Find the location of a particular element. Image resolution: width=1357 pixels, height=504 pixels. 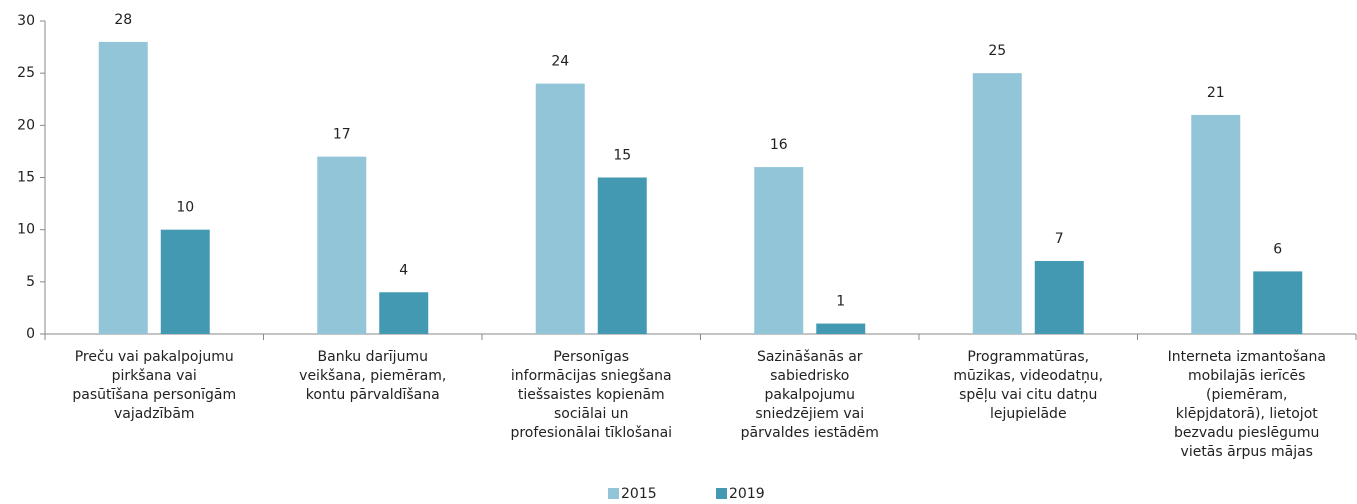

value-label: 24 is located at coordinates (560, 62).